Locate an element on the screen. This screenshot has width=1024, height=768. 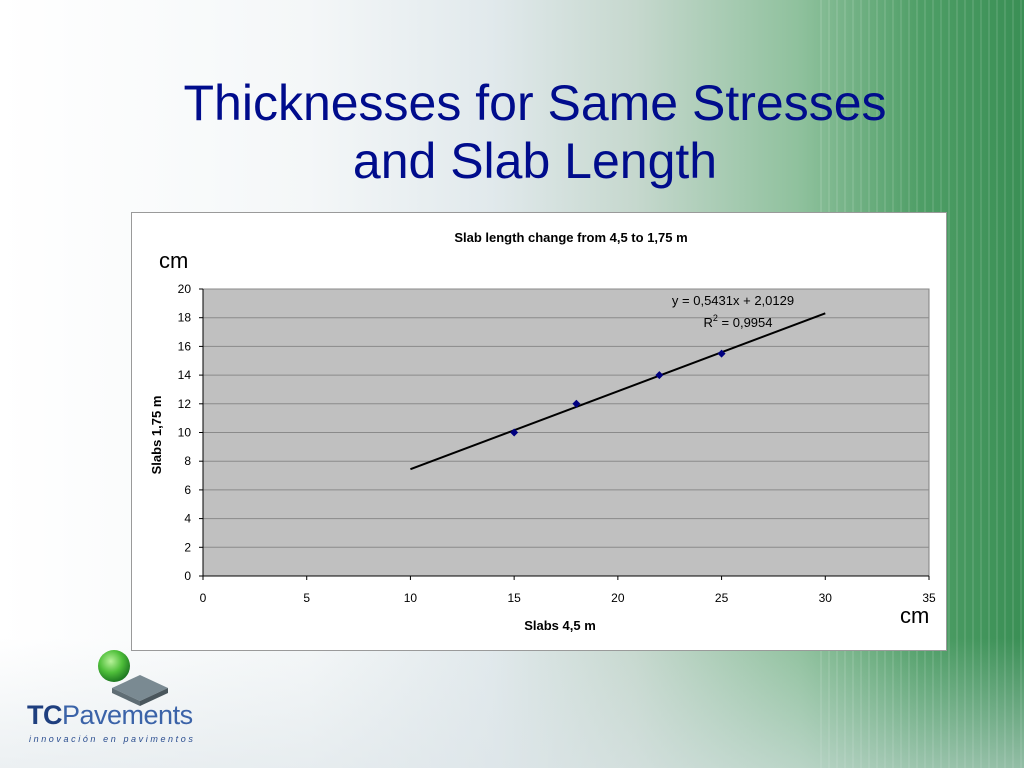
x-tick-label: 0 is located at coordinates (203, 598).